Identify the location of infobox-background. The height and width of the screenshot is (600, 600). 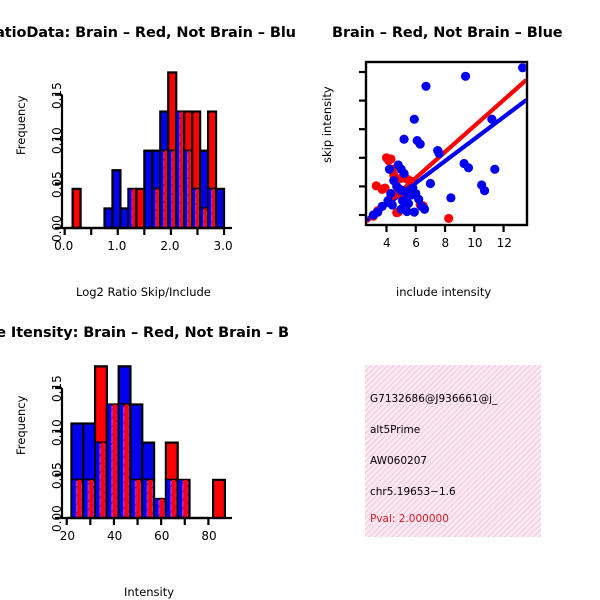
(453, 451).